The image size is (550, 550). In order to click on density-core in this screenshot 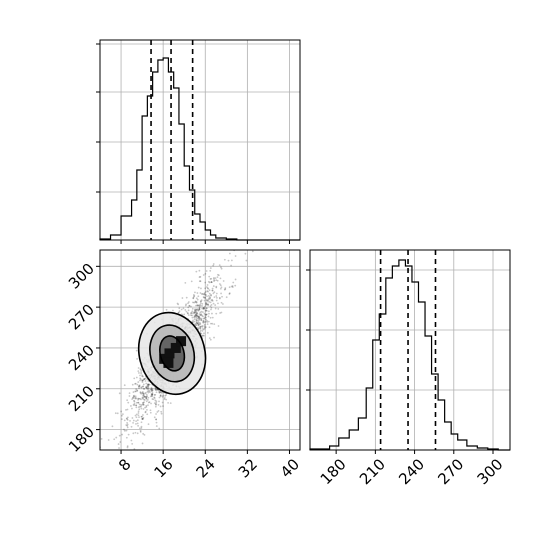, I will do `click(175, 347)`.